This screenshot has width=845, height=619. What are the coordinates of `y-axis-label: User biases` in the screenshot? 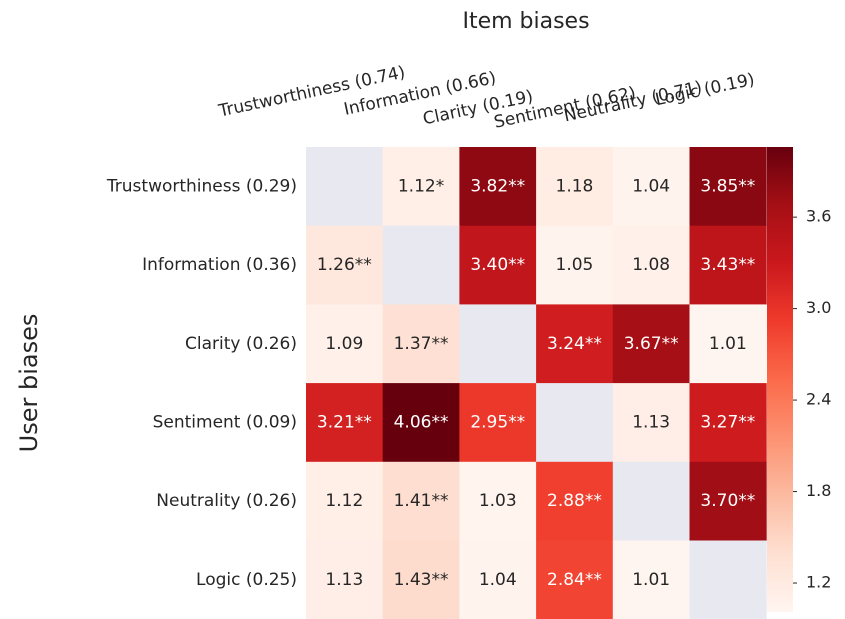 It's located at (29, 383).